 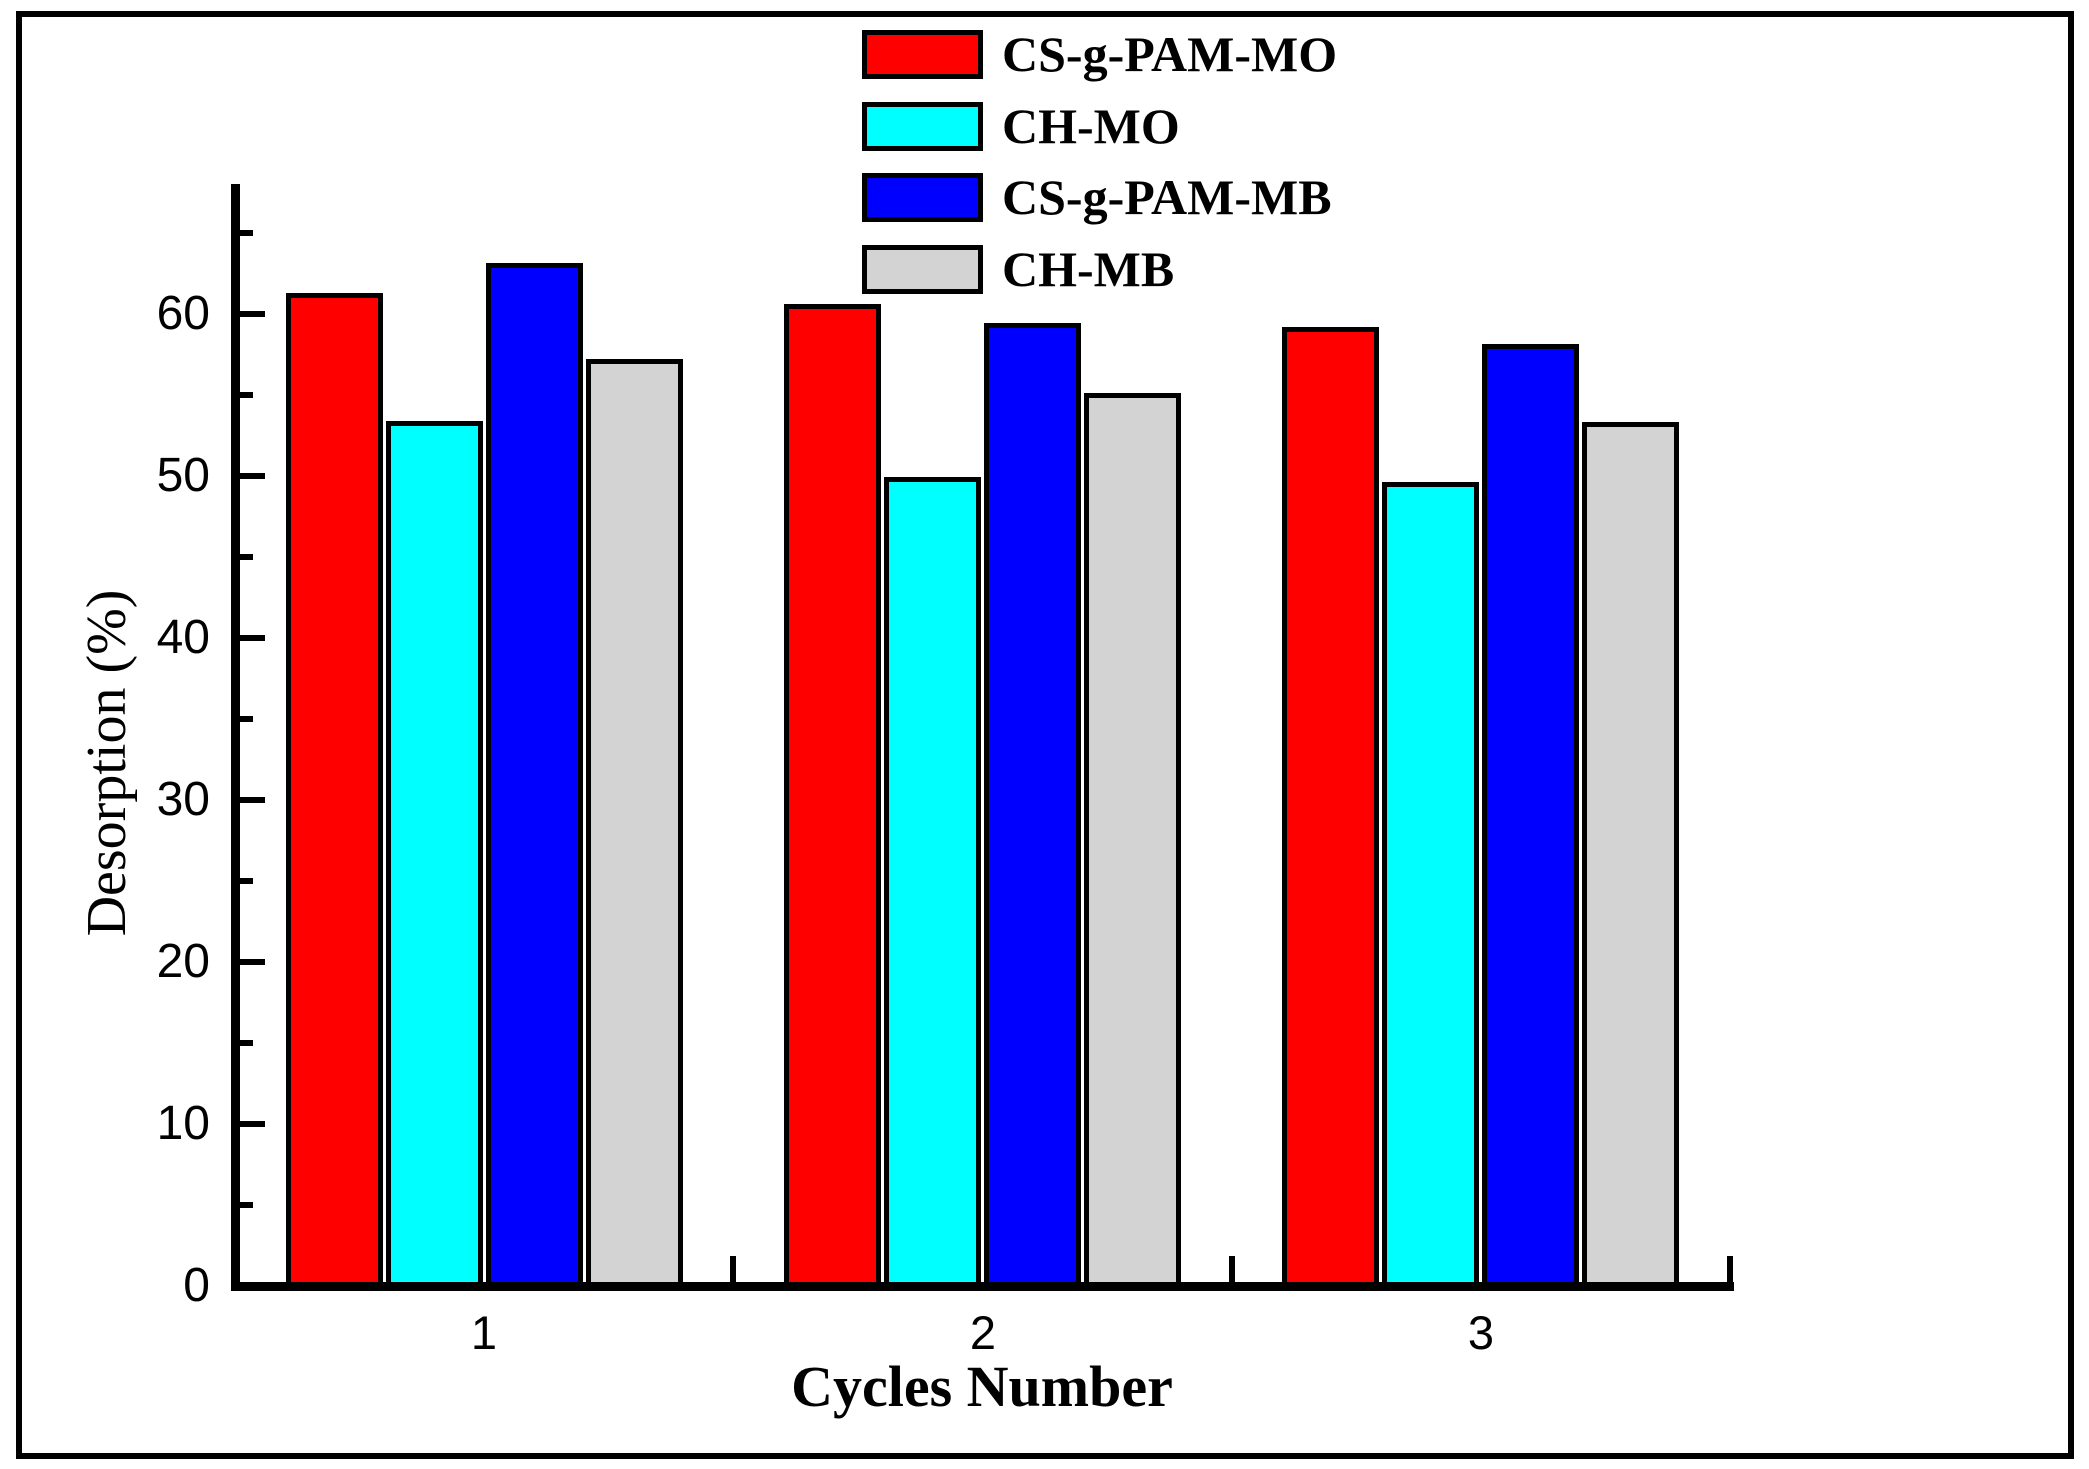 I want to click on legend-swatch-cs-g-pam-mo, so click(x=922, y=54).